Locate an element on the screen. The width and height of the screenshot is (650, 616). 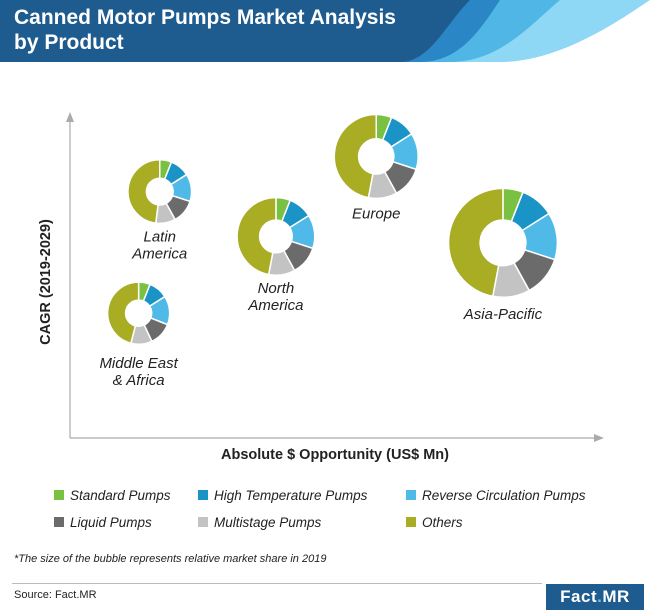
legend-item-liquid-pumps: Liquid Pumps is located at coordinates (103, 522).